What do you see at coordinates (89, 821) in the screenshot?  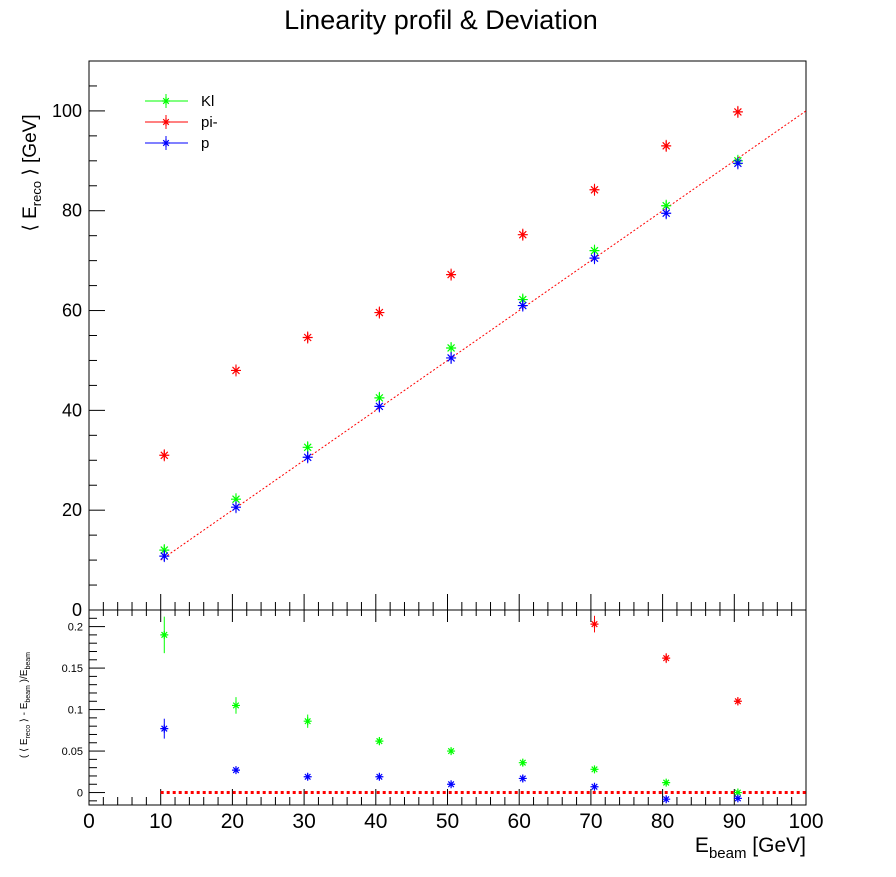 I see `x-tick-label: 0` at bounding box center [89, 821].